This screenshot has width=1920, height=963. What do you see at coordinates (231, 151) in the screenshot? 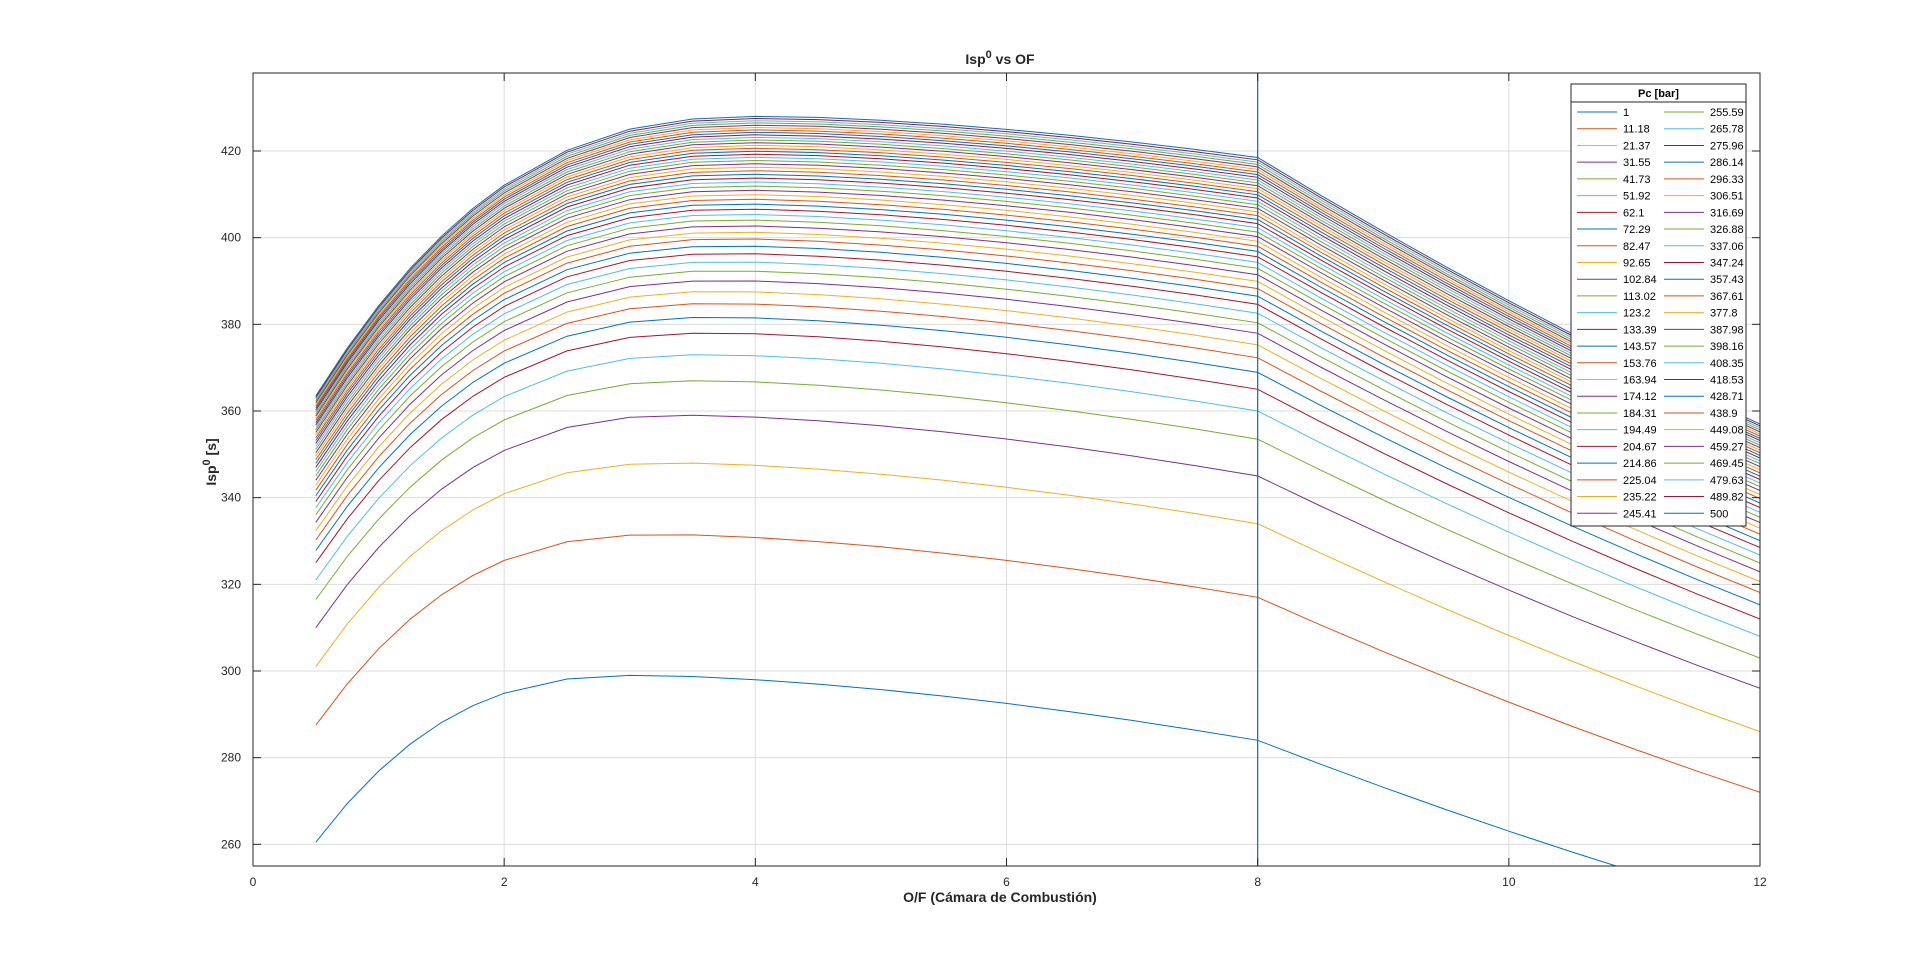
I see `y-tick-label: 420` at bounding box center [231, 151].